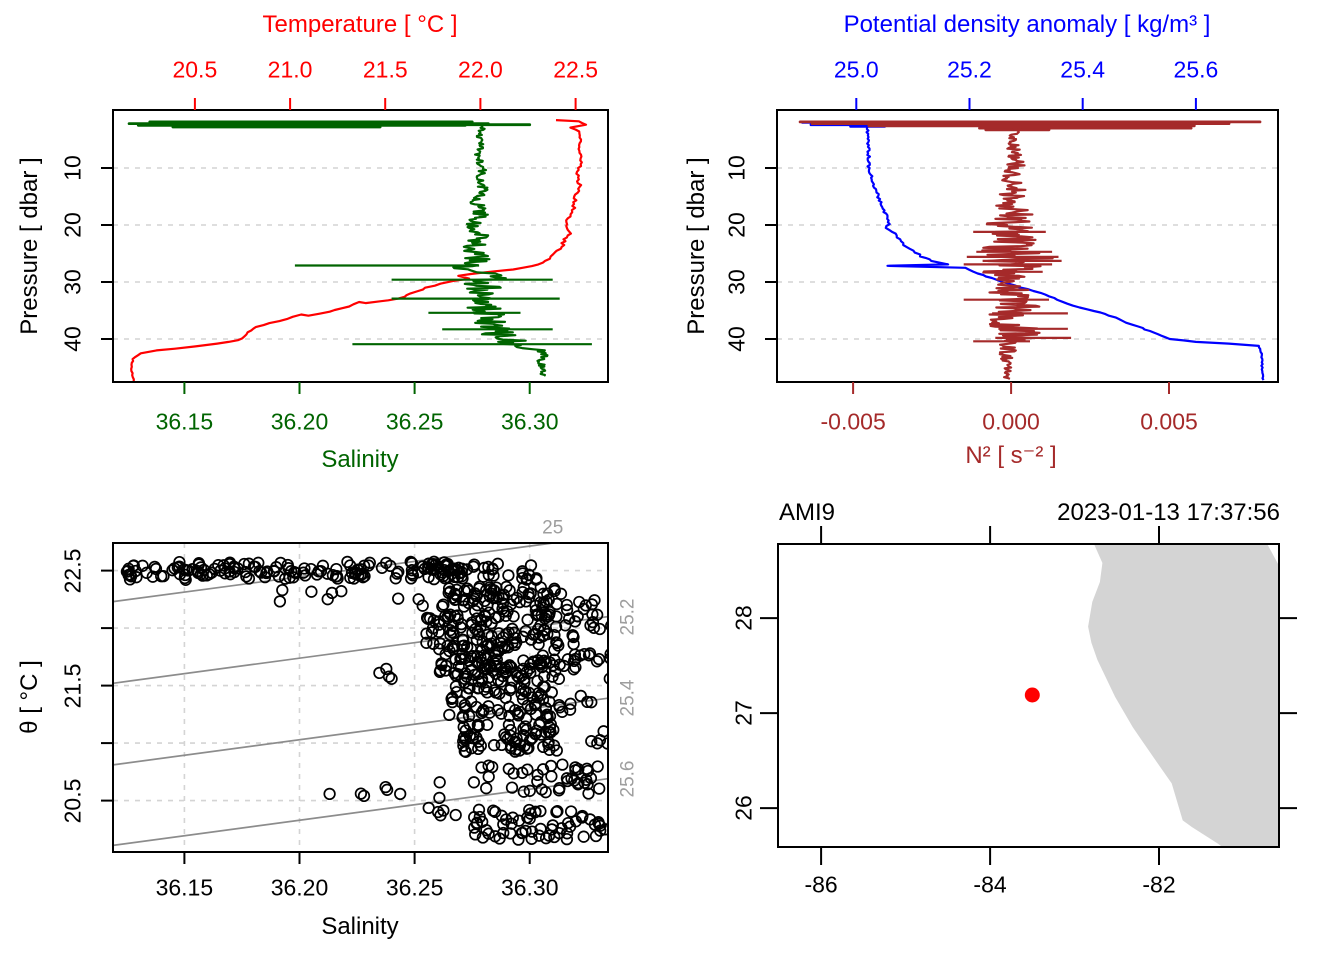  I want to click on tick-label-salinity: 36.25, so click(414, 421).